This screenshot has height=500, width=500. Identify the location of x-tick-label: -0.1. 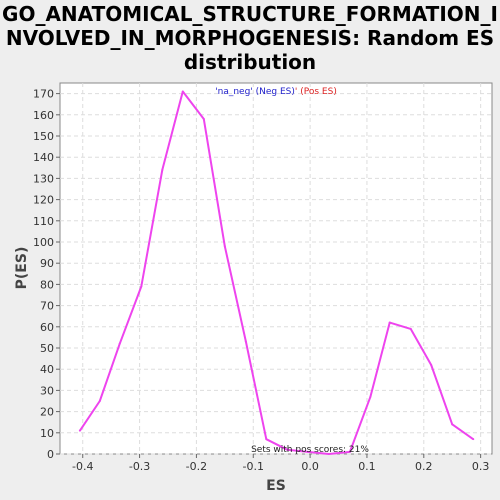
(253, 466).